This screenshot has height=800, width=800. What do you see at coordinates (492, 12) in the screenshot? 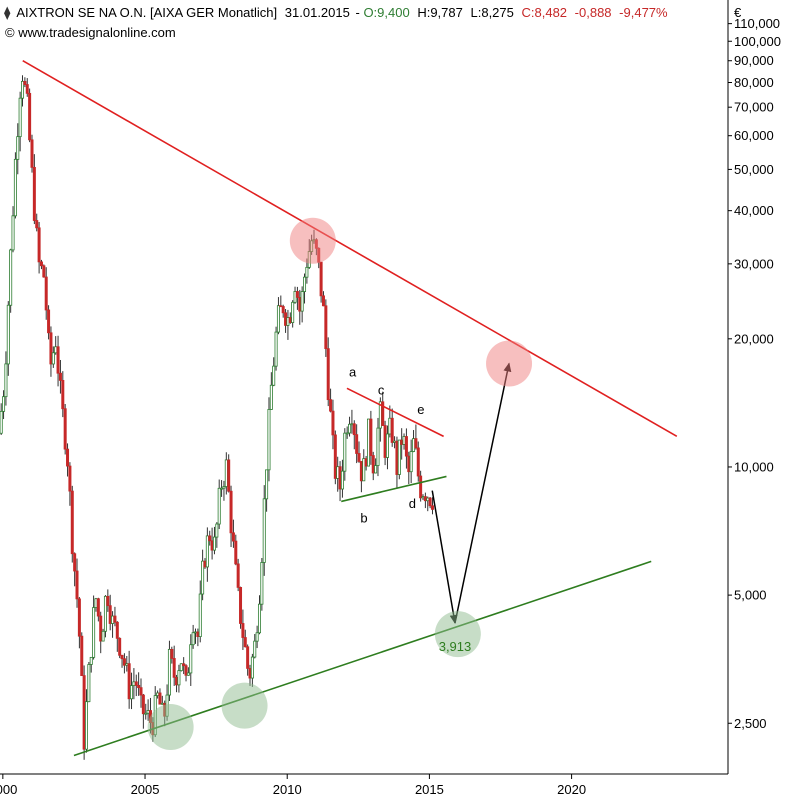
I see `low-value: L:8,275` at bounding box center [492, 12].